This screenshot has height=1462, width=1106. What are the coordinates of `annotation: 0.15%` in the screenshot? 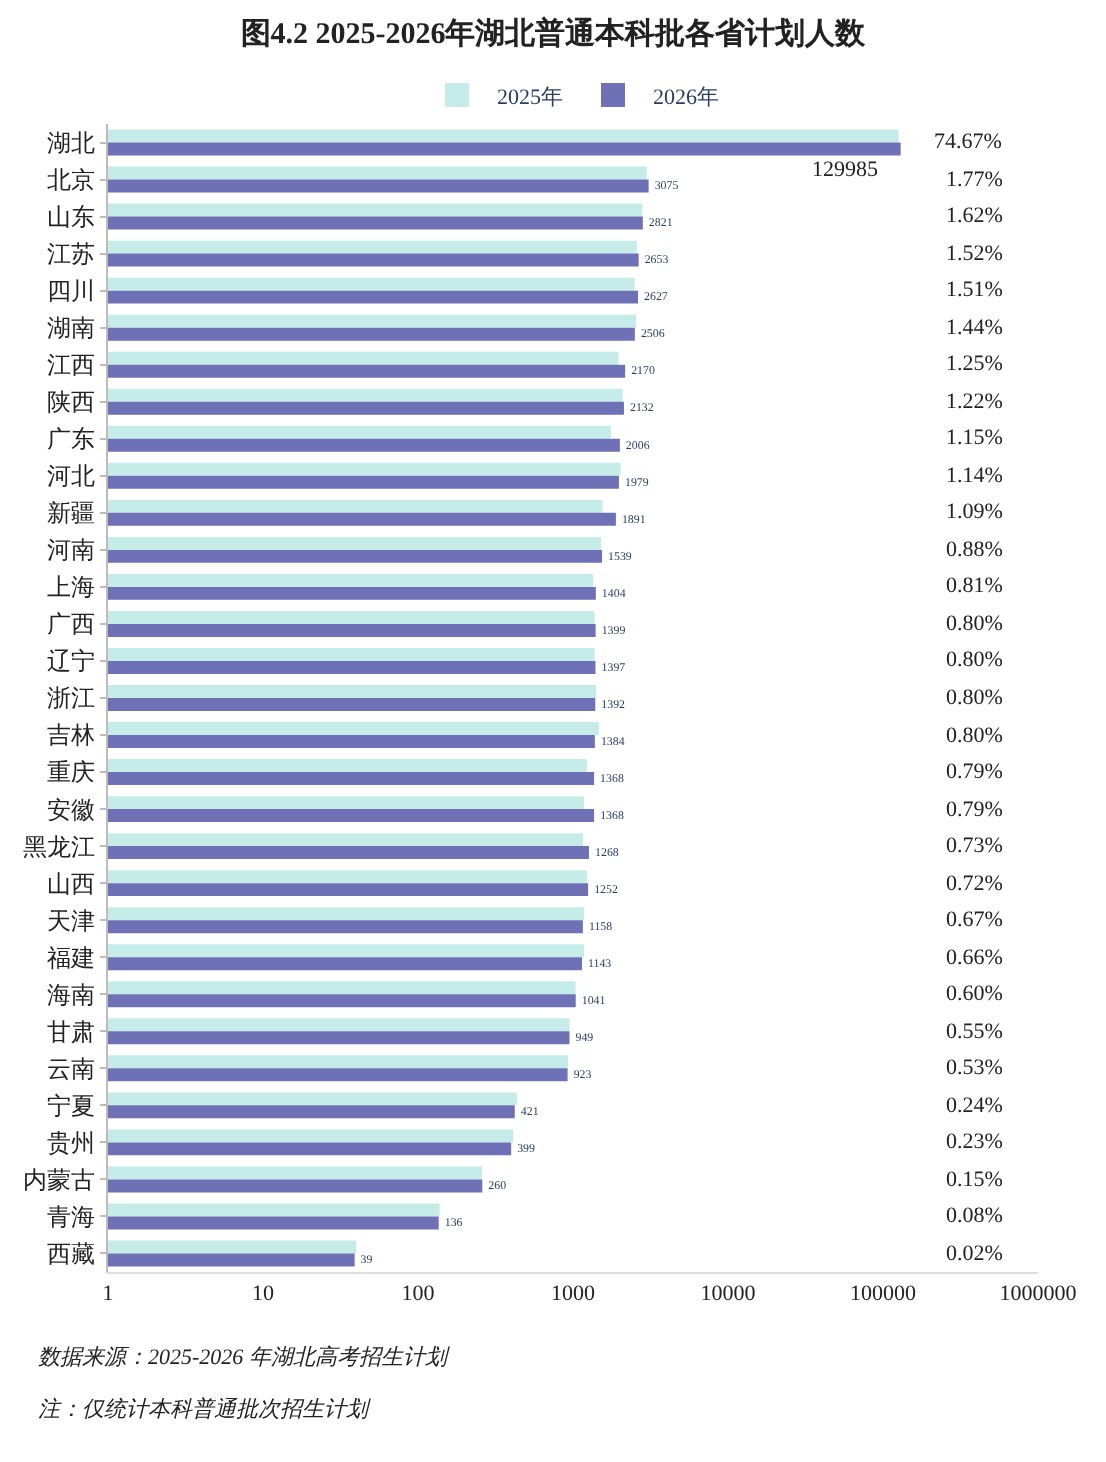 It's located at (974, 1180).